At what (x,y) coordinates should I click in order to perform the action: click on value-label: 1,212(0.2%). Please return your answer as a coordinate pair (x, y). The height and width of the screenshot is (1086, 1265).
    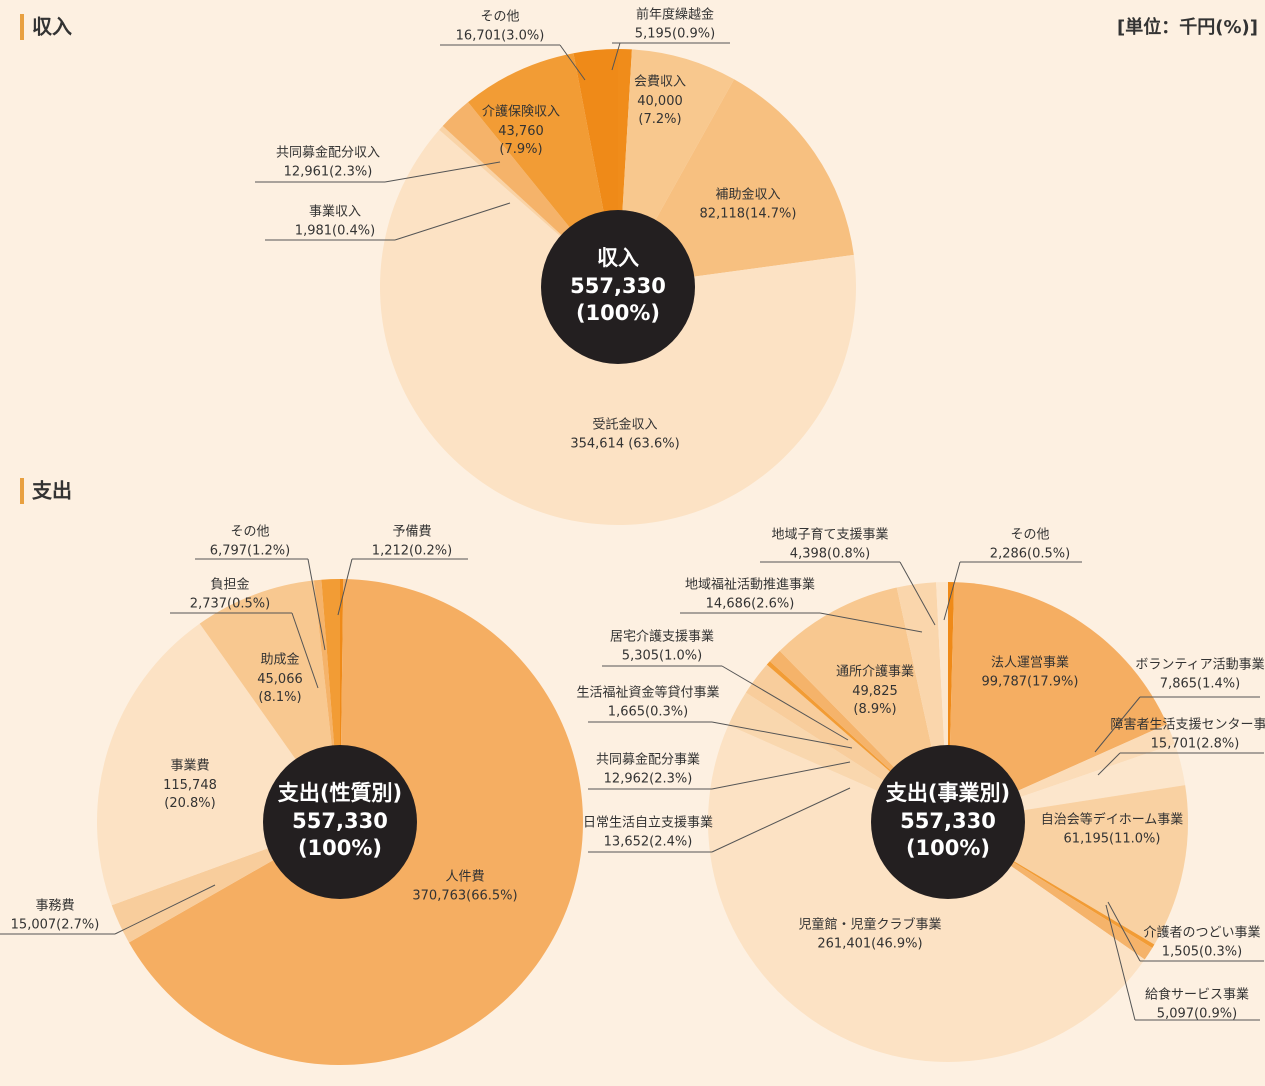
    Looking at the image, I should click on (412, 551).